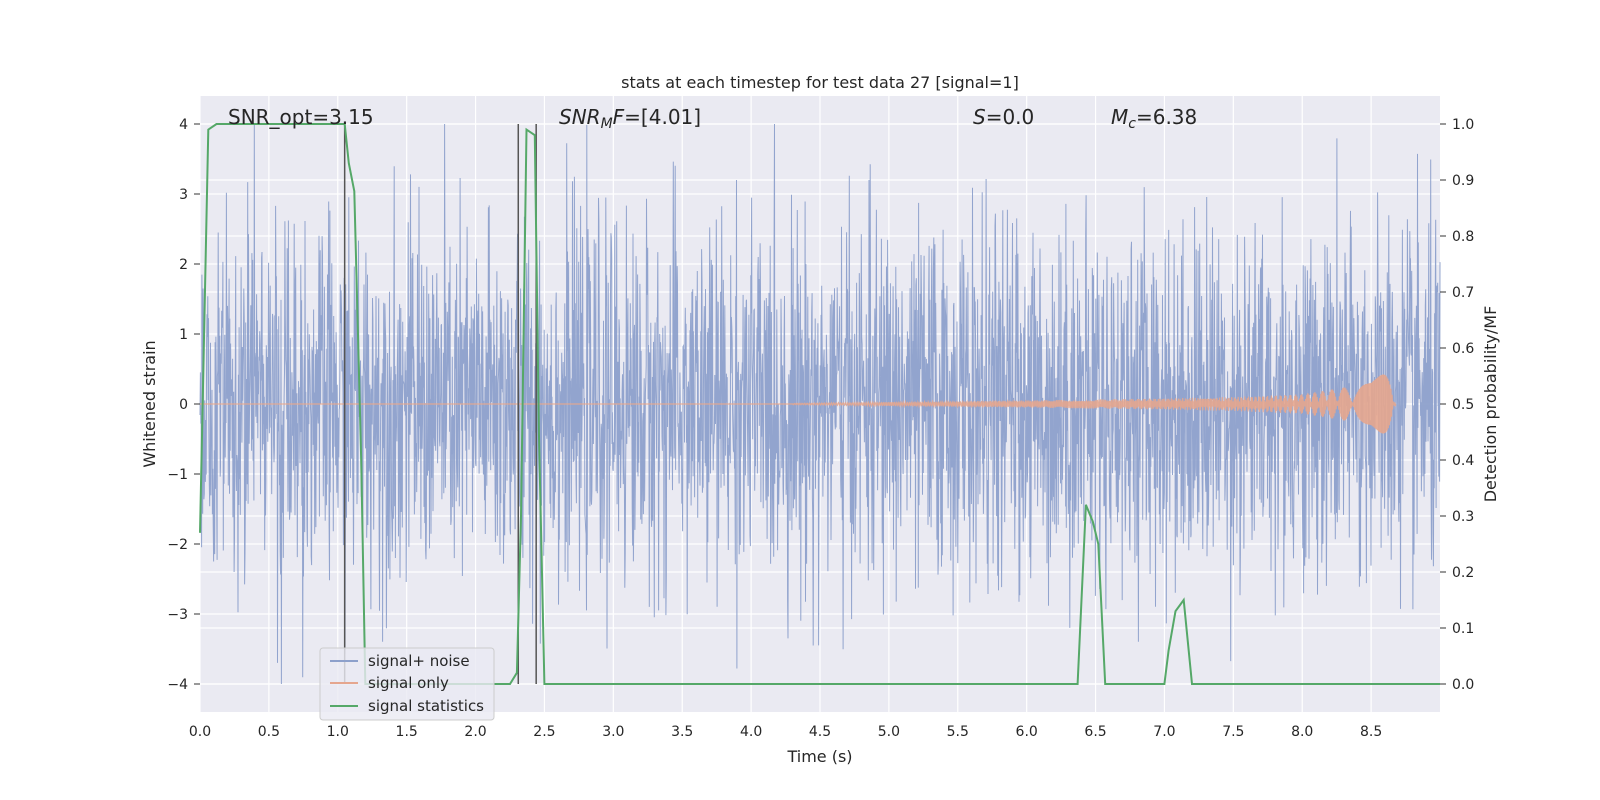 This screenshot has height=800, width=1600. I want to click on left-y-tick-label: −3, so click(177, 615).